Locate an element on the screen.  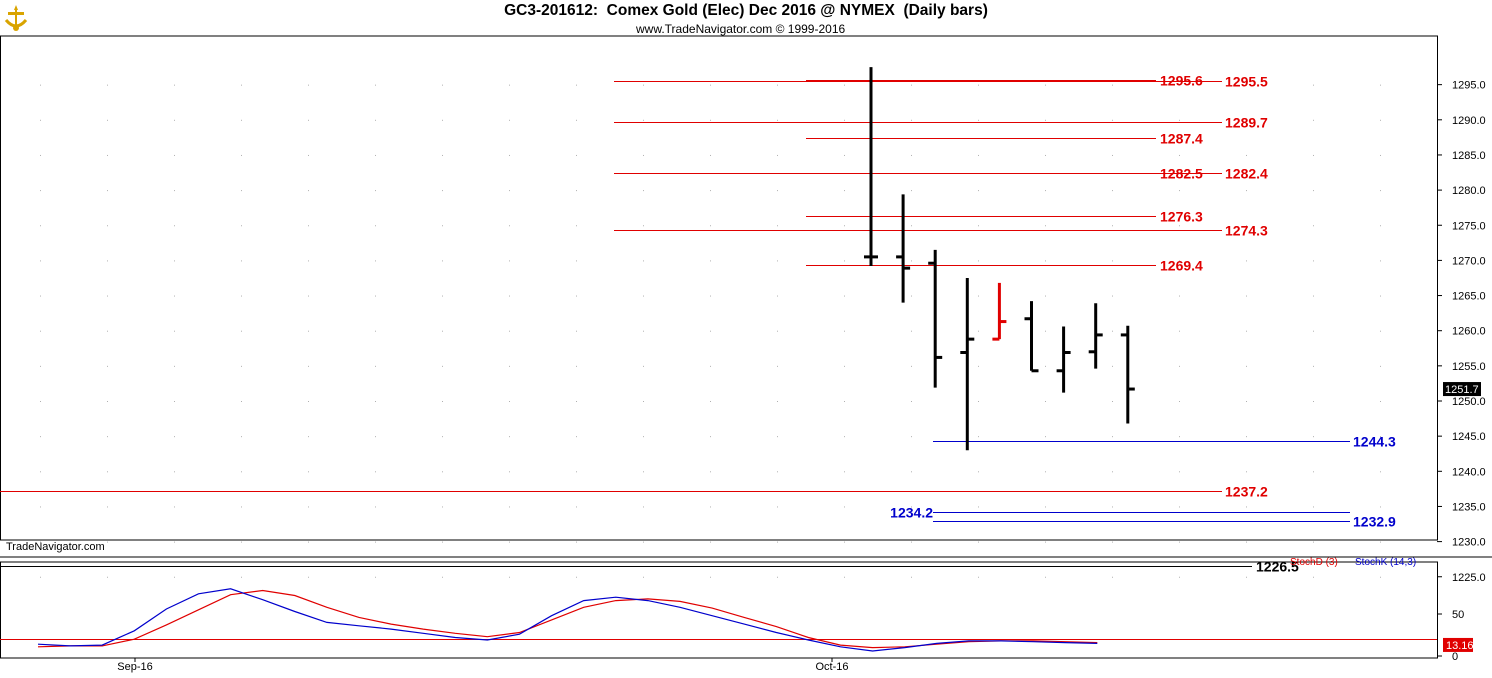
y-axis-tick-label: 1295.0 is located at coordinates (1469, 86).